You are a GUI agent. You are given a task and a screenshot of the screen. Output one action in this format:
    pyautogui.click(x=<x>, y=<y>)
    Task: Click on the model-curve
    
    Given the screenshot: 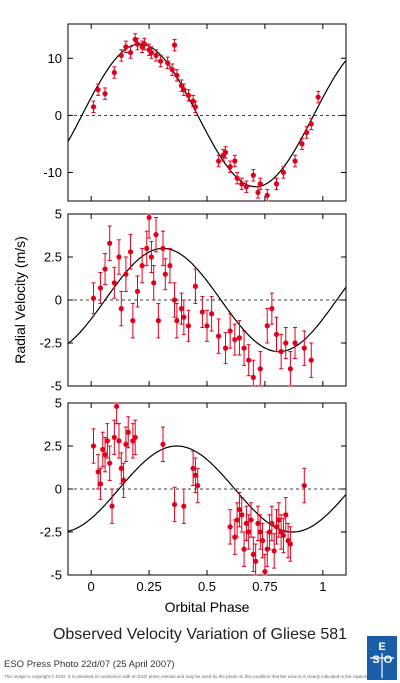 What is the action you would take?
    pyautogui.click(x=207, y=115)
    